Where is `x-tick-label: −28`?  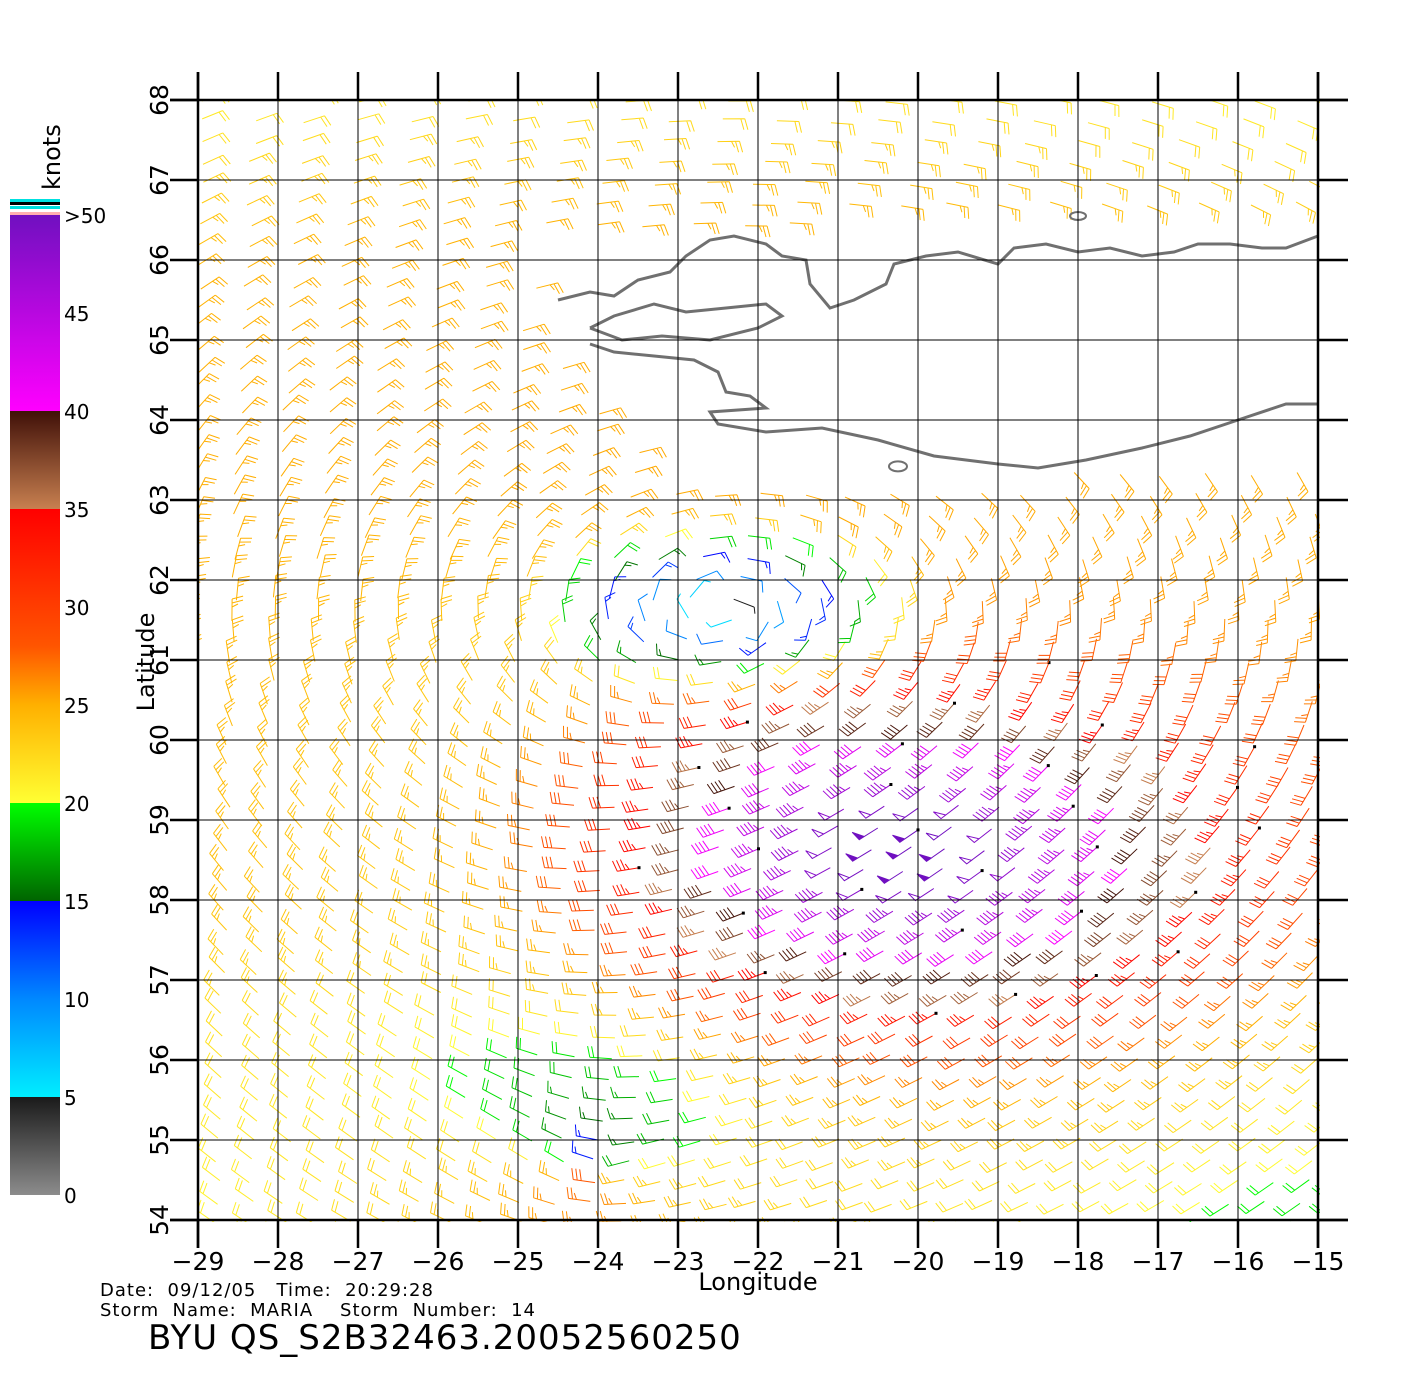 x-tick-label: −28 is located at coordinates (278, 1261).